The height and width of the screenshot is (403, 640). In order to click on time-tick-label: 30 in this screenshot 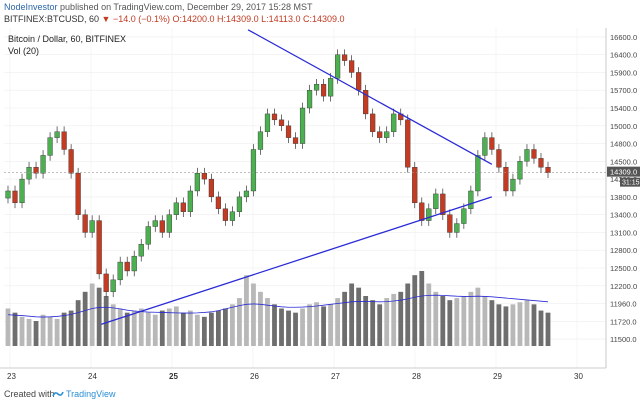, I will do `click(578, 376)`.